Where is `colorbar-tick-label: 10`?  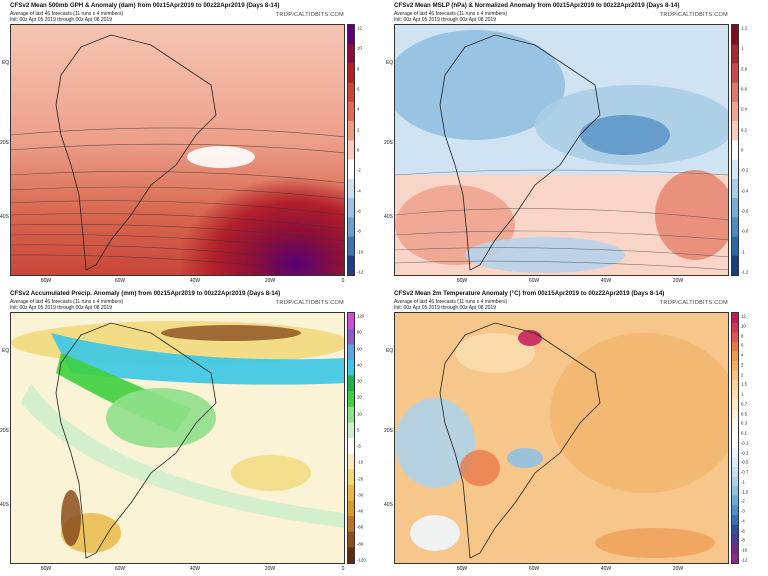 colorbar-tick-label: 10 is located at coordinates (359, 414).